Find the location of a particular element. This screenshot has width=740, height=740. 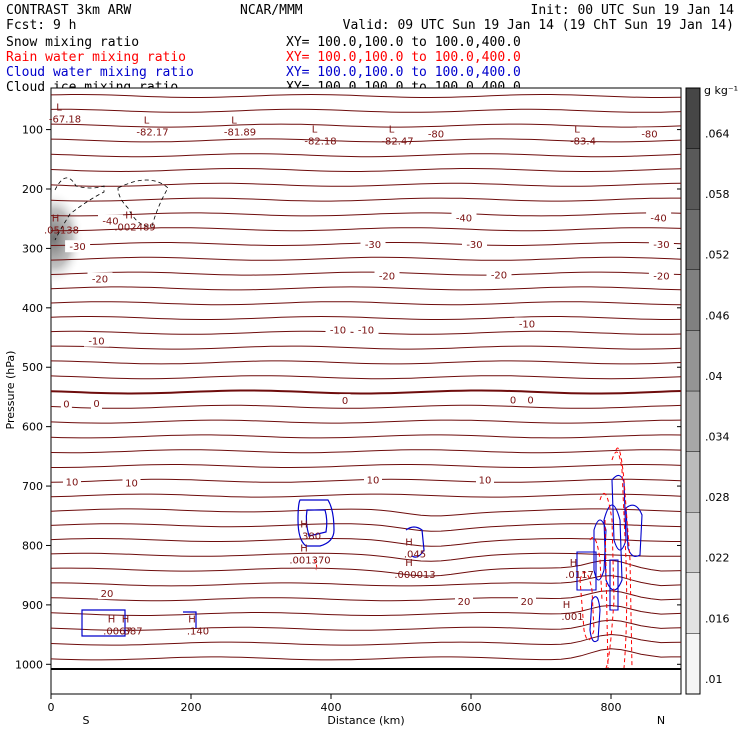

colorbar-label: .052 is located at coordinates (717, 255).